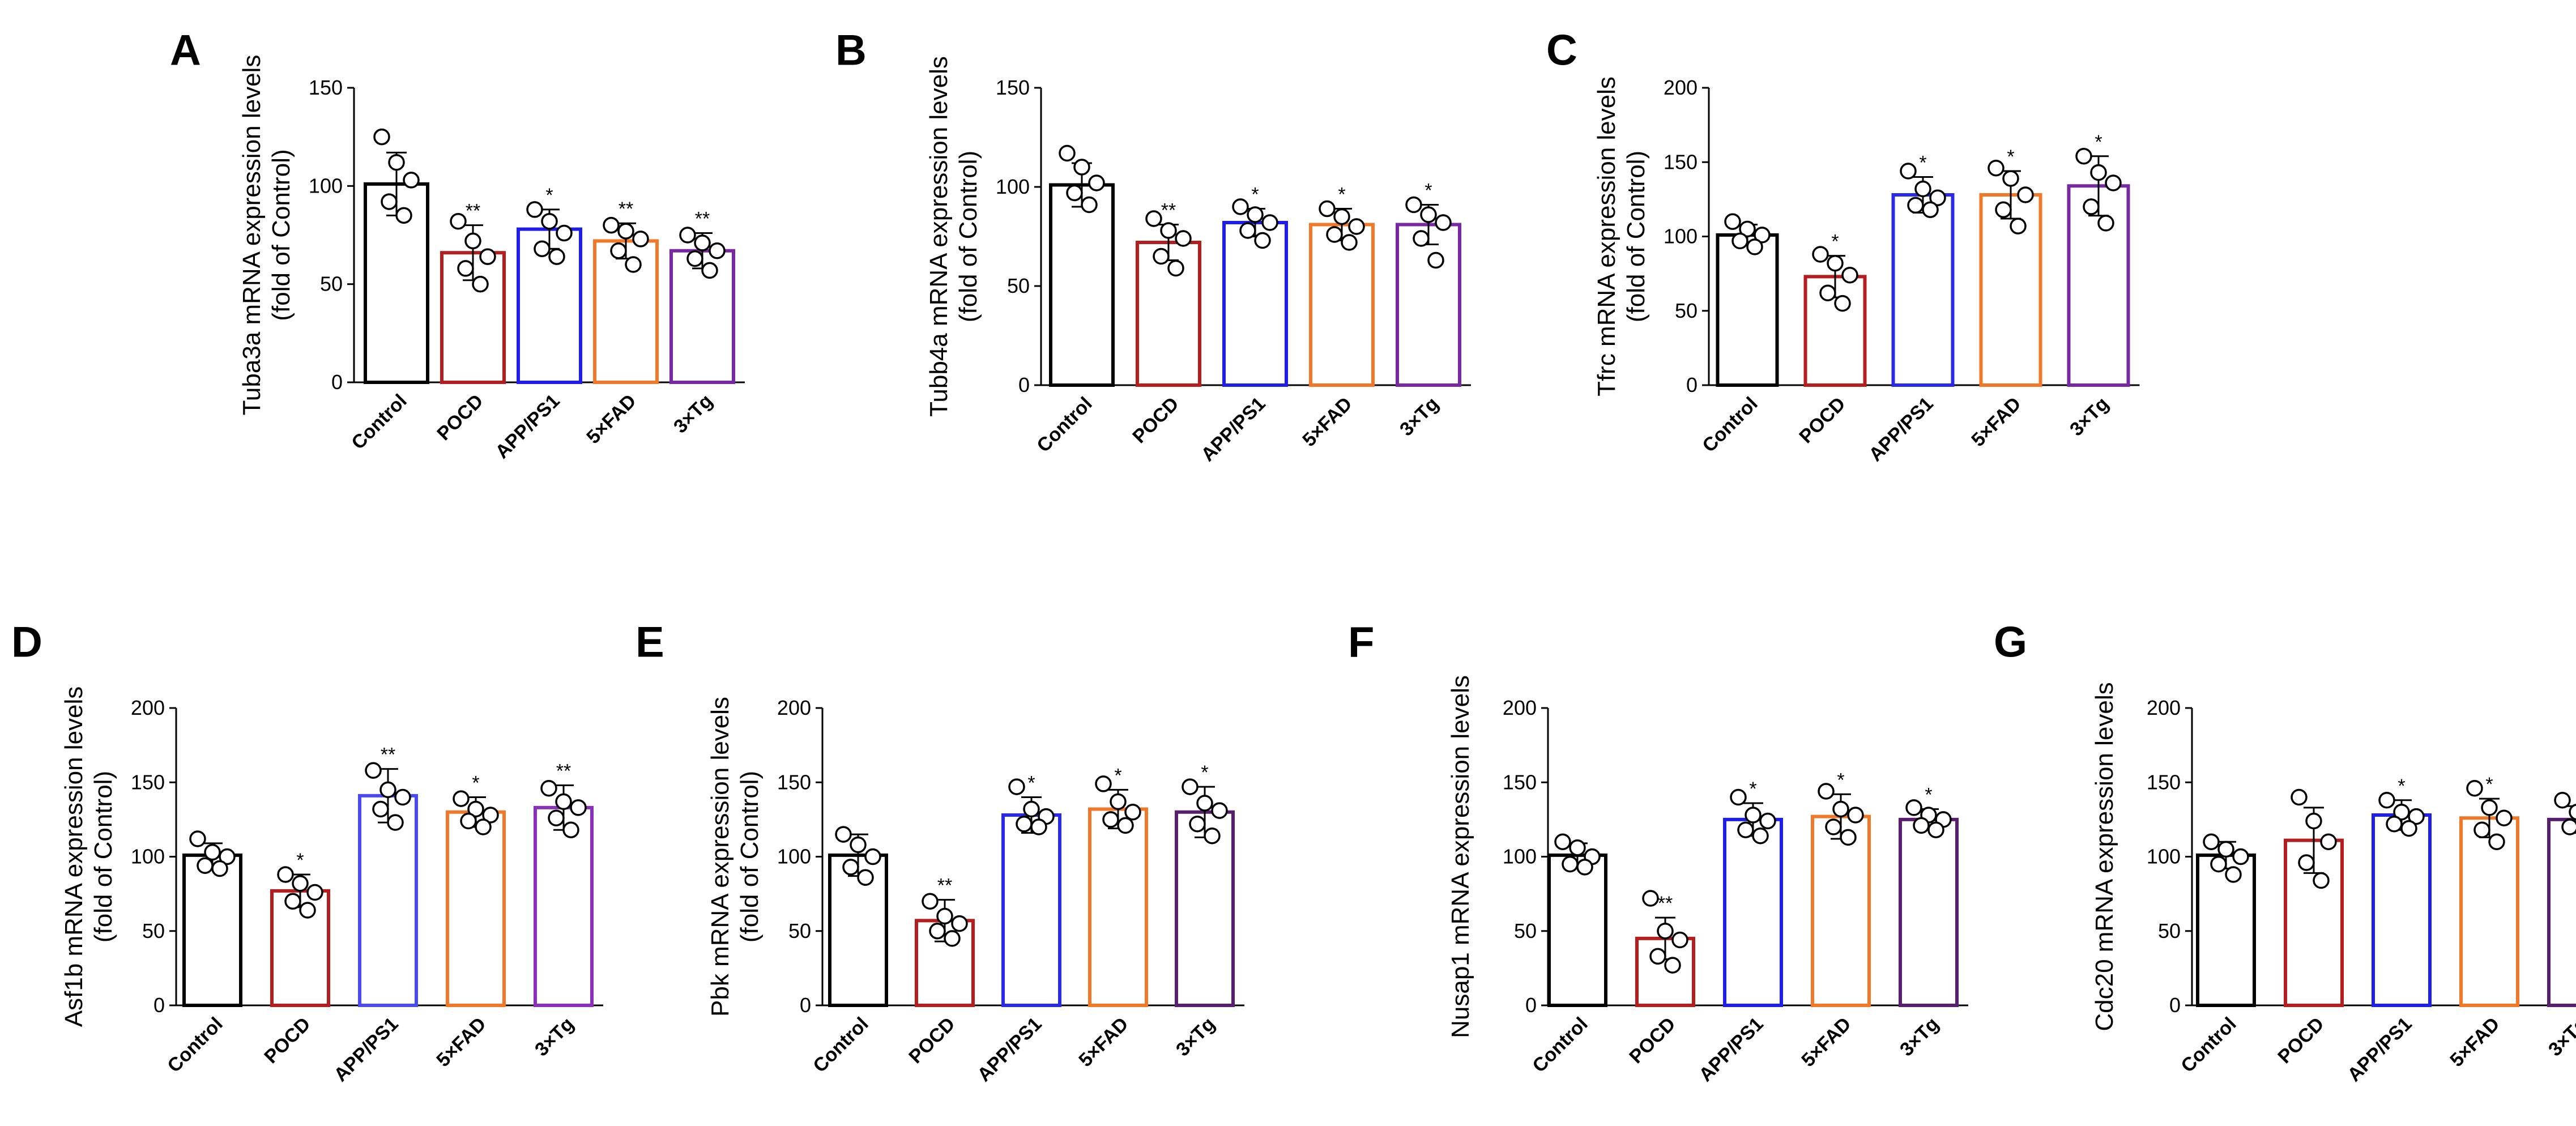  What do you see at coordinates (939, 236) in the screenshot?
I see `y-axis-label: Tubb4a mRNA expression levels` at bounding box center [939, 236].